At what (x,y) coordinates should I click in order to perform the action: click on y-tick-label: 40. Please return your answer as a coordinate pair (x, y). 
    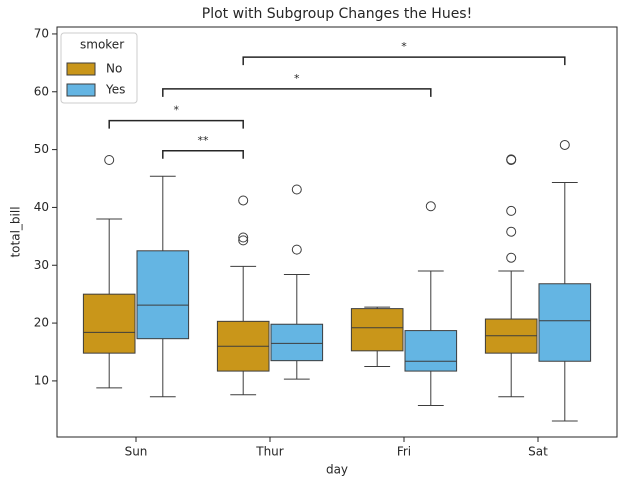
    Looking at the image, I should click on (41, 207).